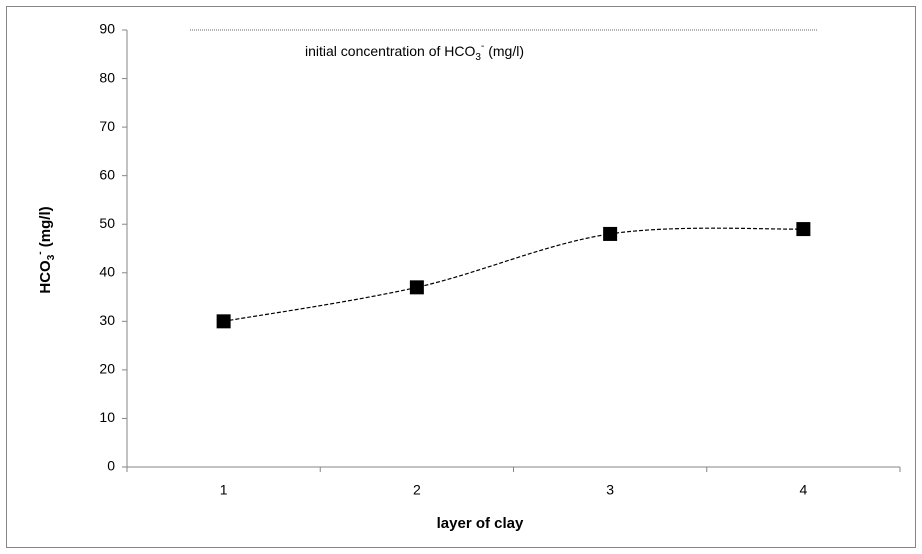 This screenshot has width=922, height=554. I want to click on x-tick-label: 3, so click(610, 490).